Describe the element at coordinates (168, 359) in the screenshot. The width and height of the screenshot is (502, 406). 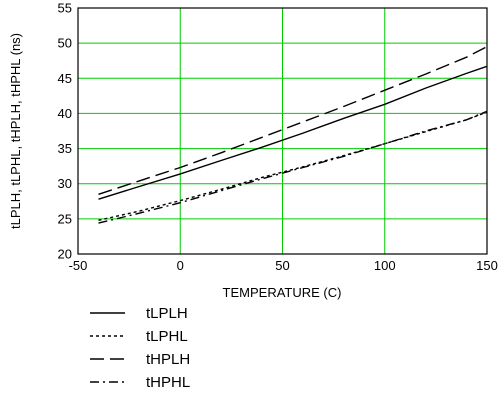
I see `legend-label-thplh: tHPLH` at that location.